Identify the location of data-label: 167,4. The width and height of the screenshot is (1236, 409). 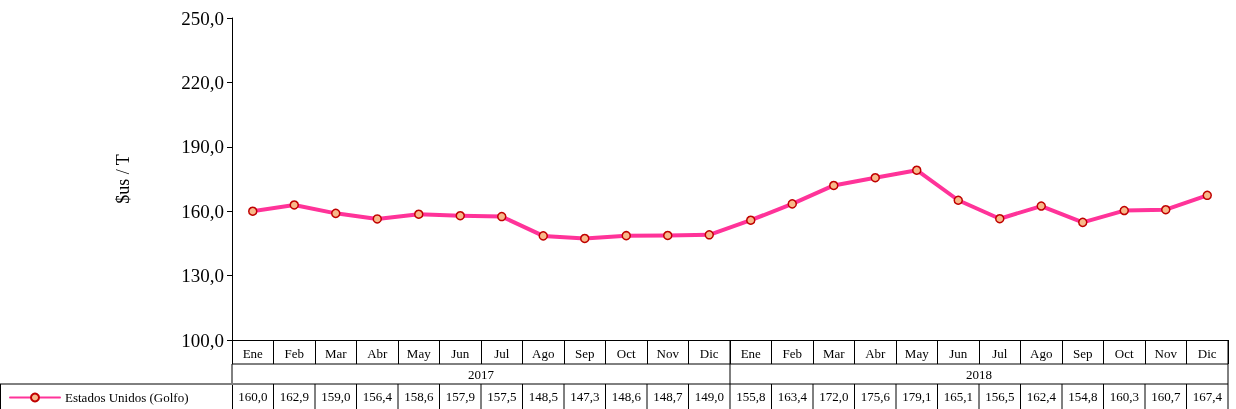
(1207, 396).